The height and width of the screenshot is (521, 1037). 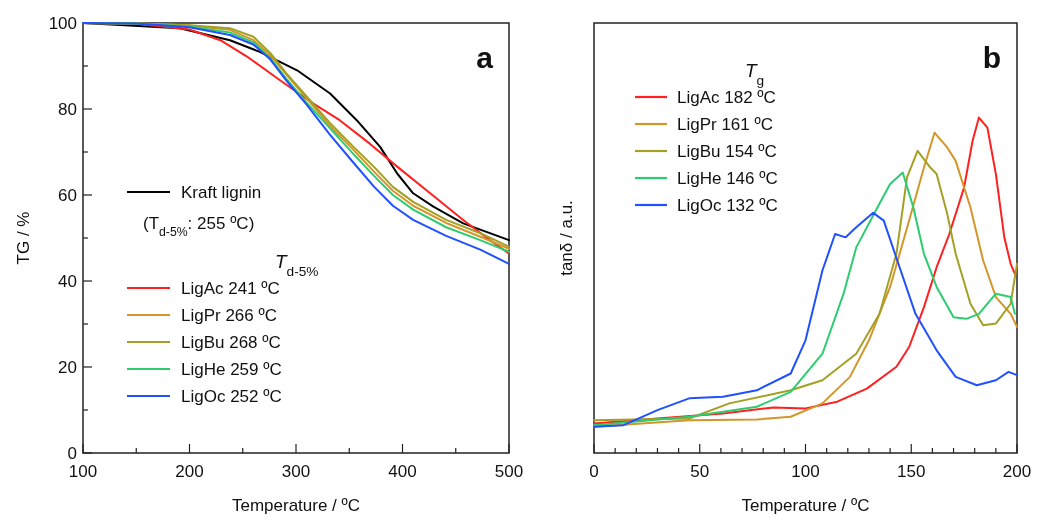 What do you see at coordinates (230, 288) in the screenshot?
I see `legend-label: LigAc 241 ºC` at bounding box center [230, 288].